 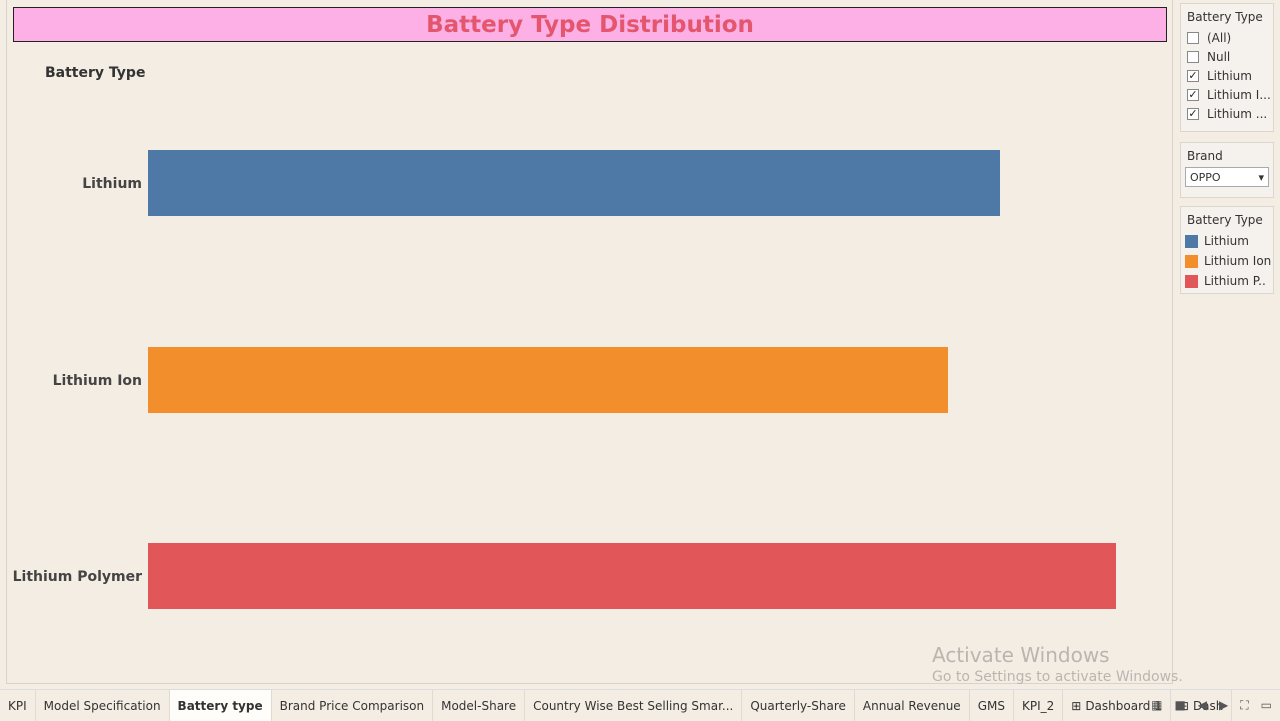 I want to click on watermark-line-2: Go to Settings to activate Windows., so click(x=1057, y=677).